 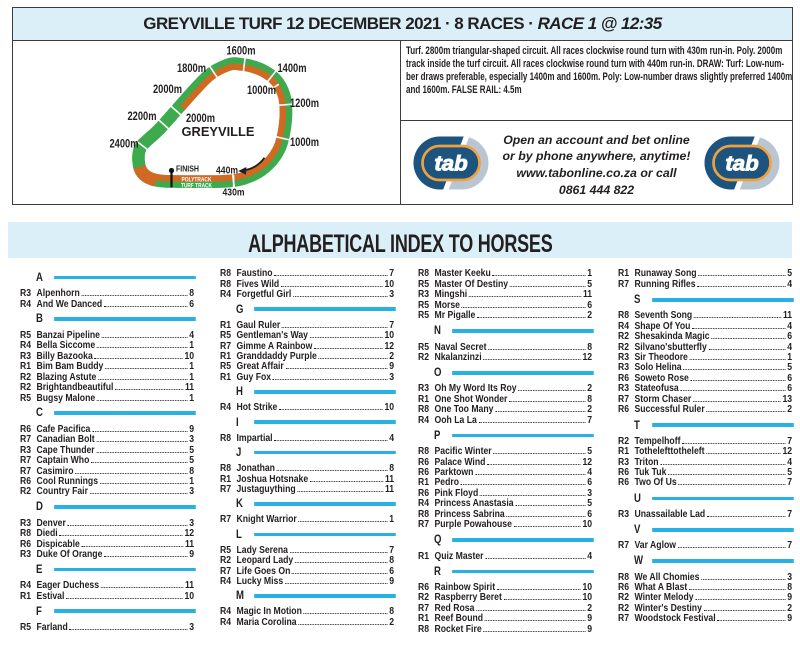 I want to click on svg-text: 2200m, so click(x=142, y=116).